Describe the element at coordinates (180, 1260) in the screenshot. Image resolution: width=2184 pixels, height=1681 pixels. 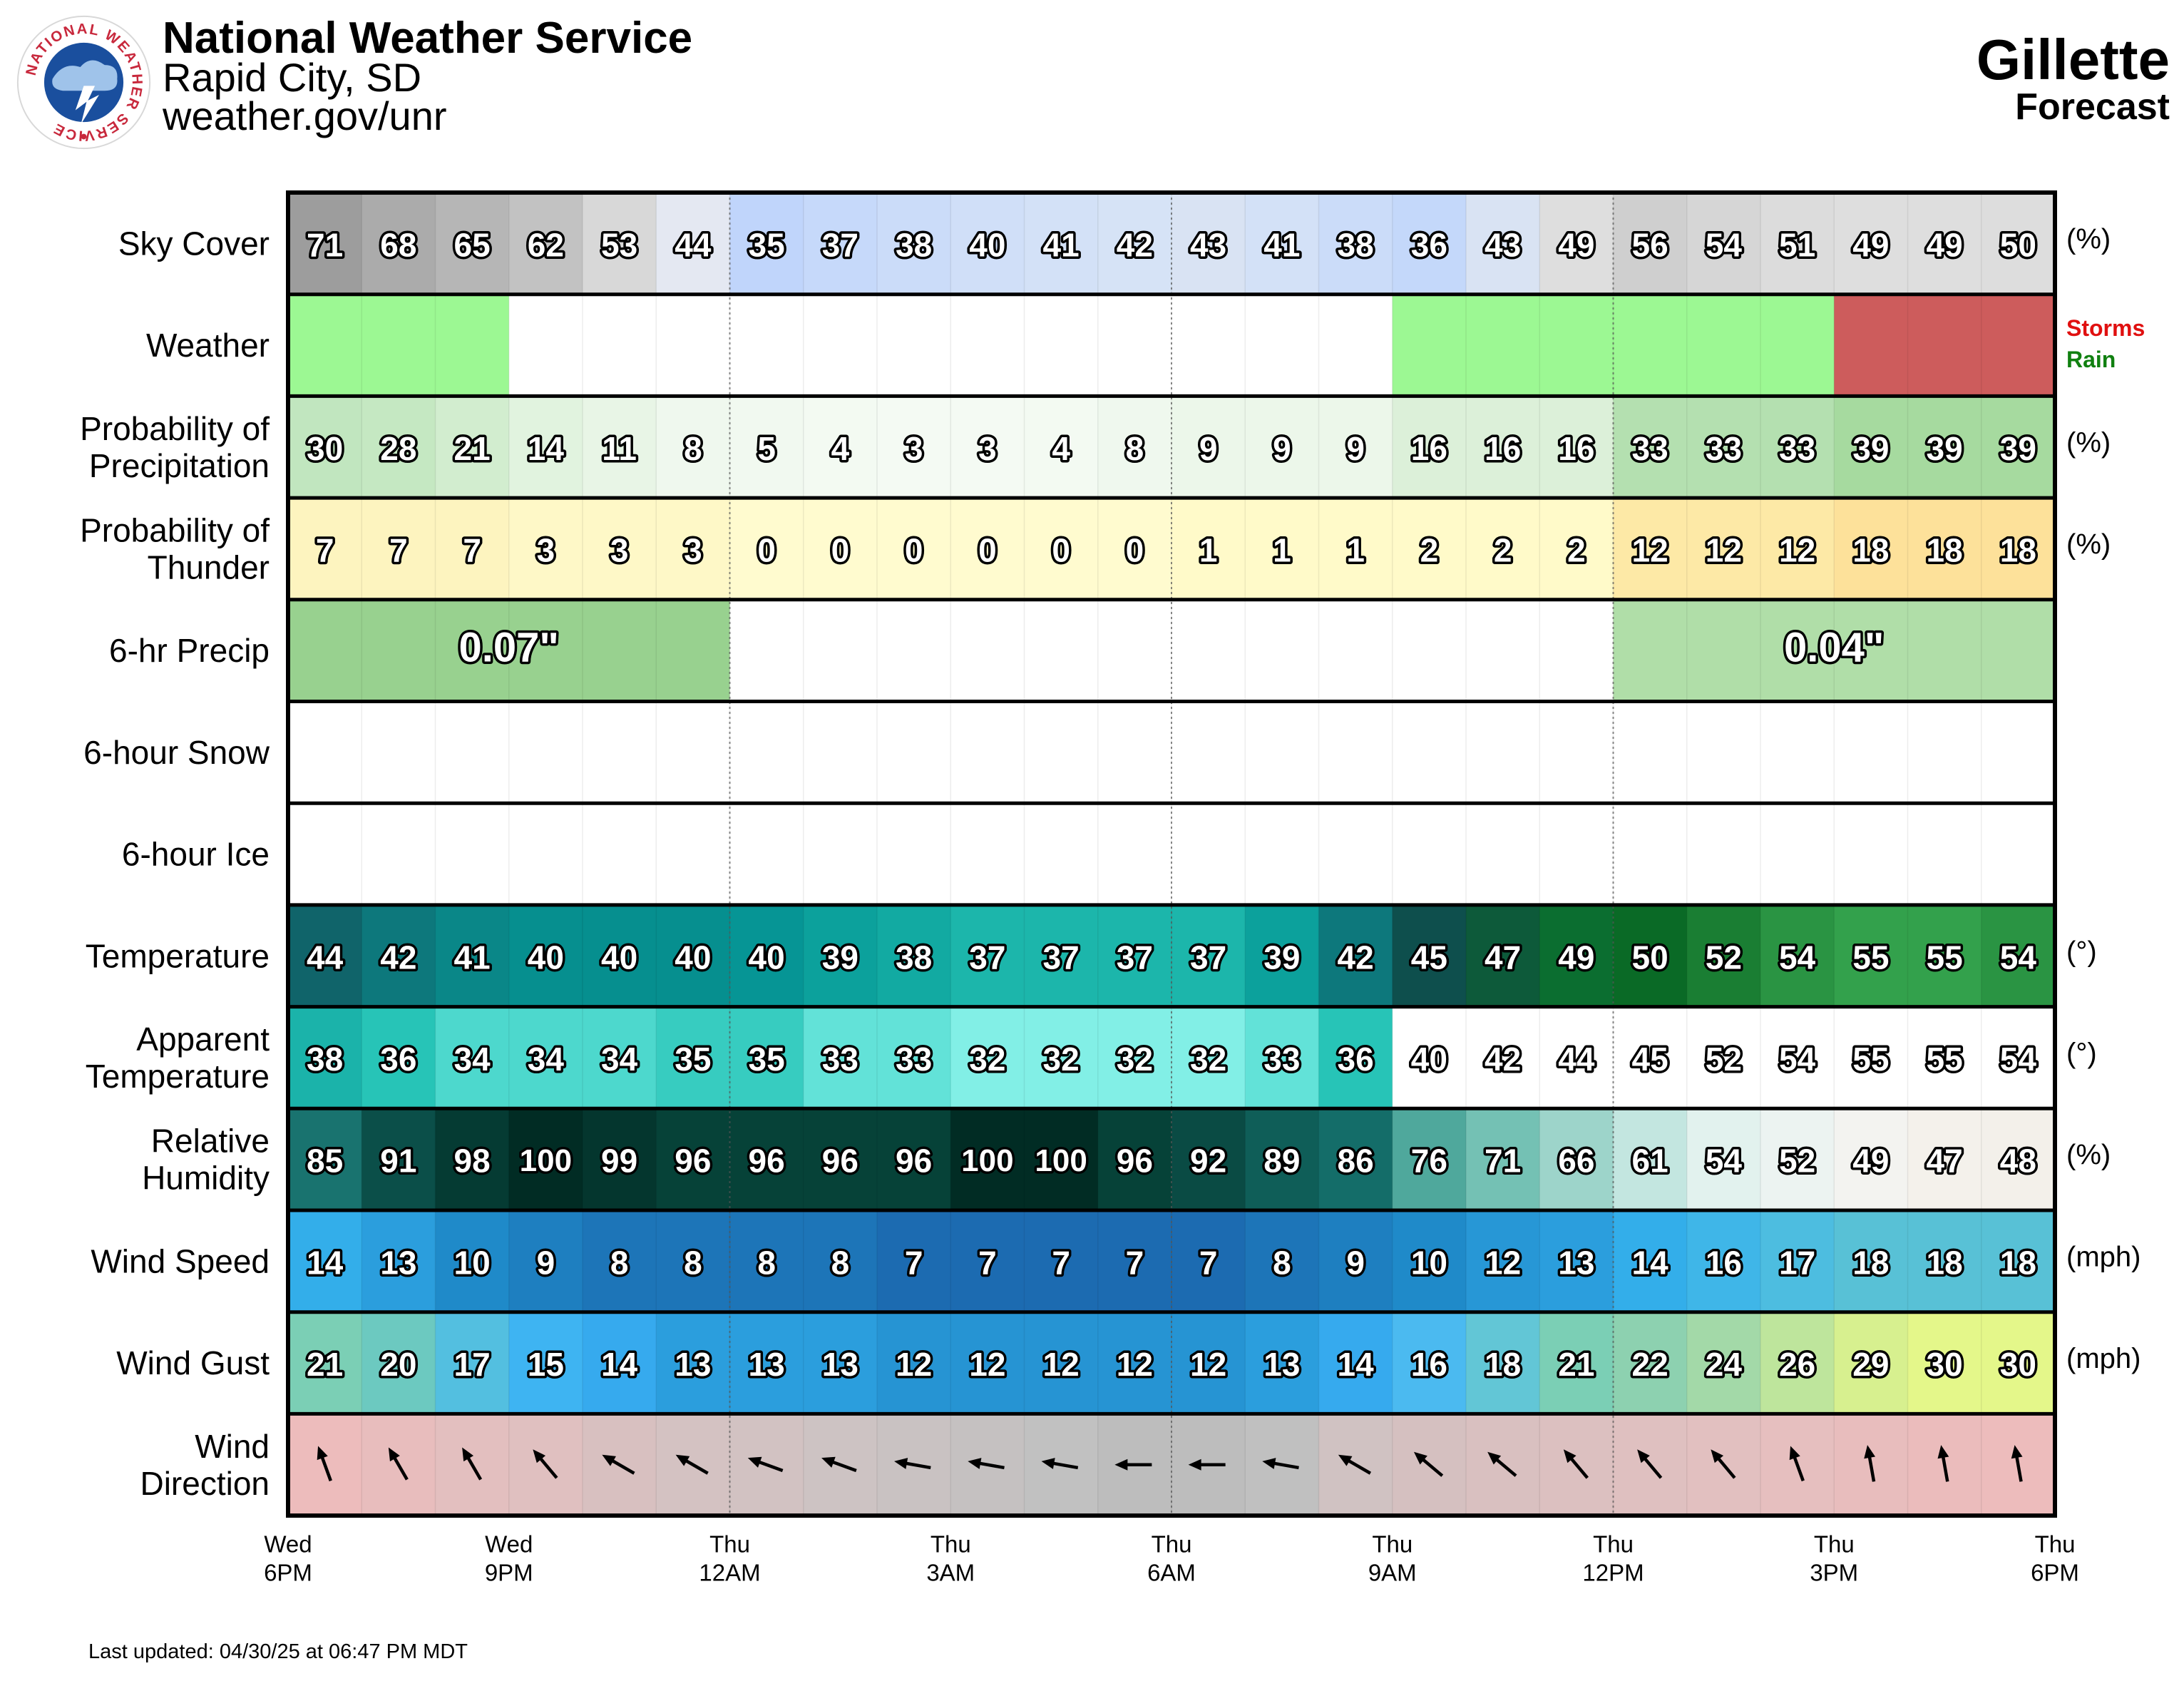
I see `row-label-wind: Wind Speed` at that location.